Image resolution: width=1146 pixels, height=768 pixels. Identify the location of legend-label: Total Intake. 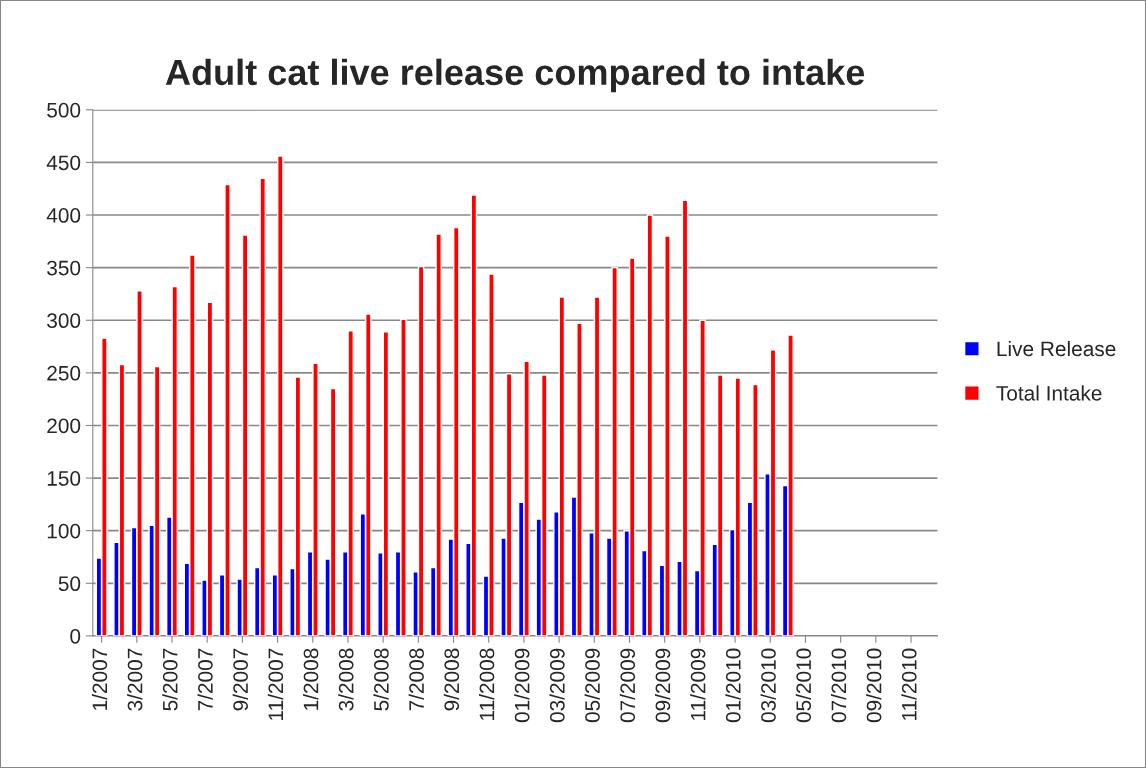
(1049, 393).